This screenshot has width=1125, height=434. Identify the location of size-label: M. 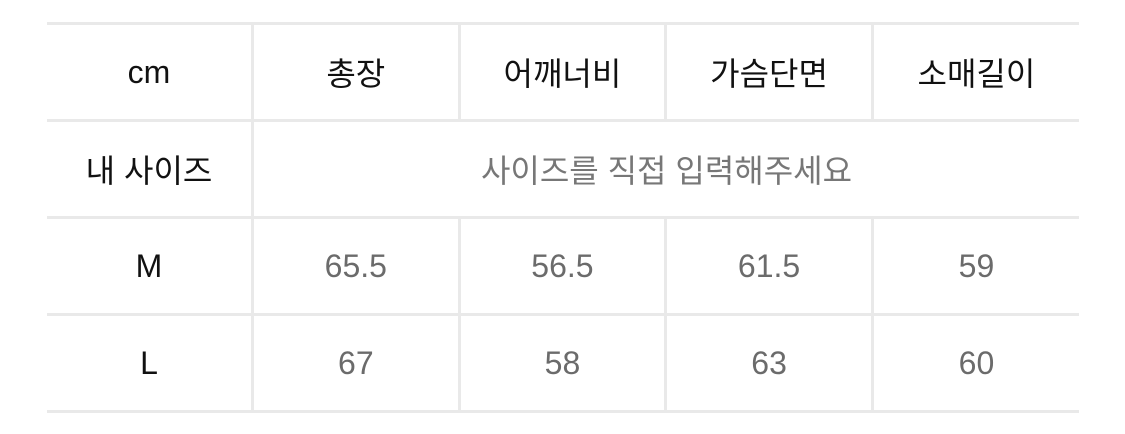
(150, 266).